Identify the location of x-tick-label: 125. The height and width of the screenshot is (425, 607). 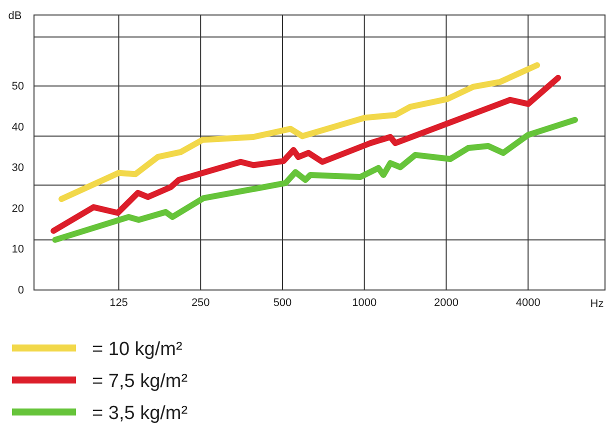
(119, 302).